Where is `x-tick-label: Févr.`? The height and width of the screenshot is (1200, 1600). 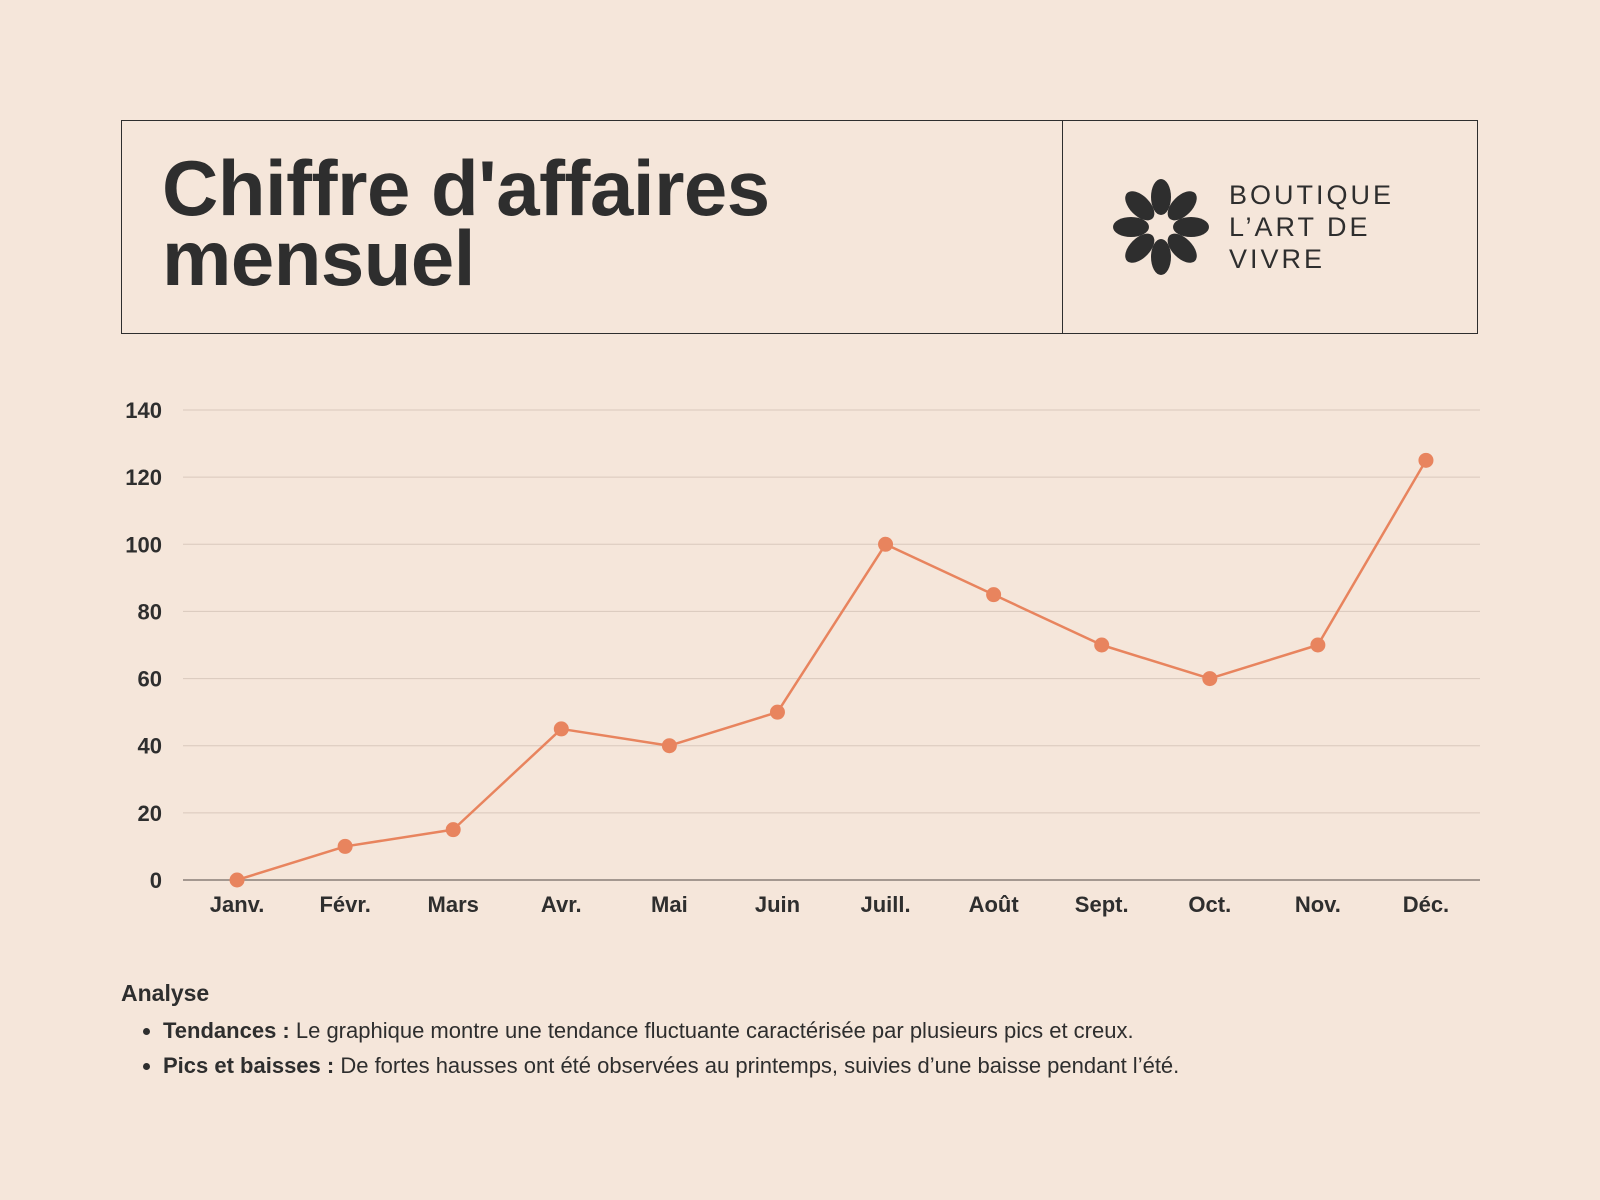 x-tick-label: Févr. is located at coordinates (344, 904).